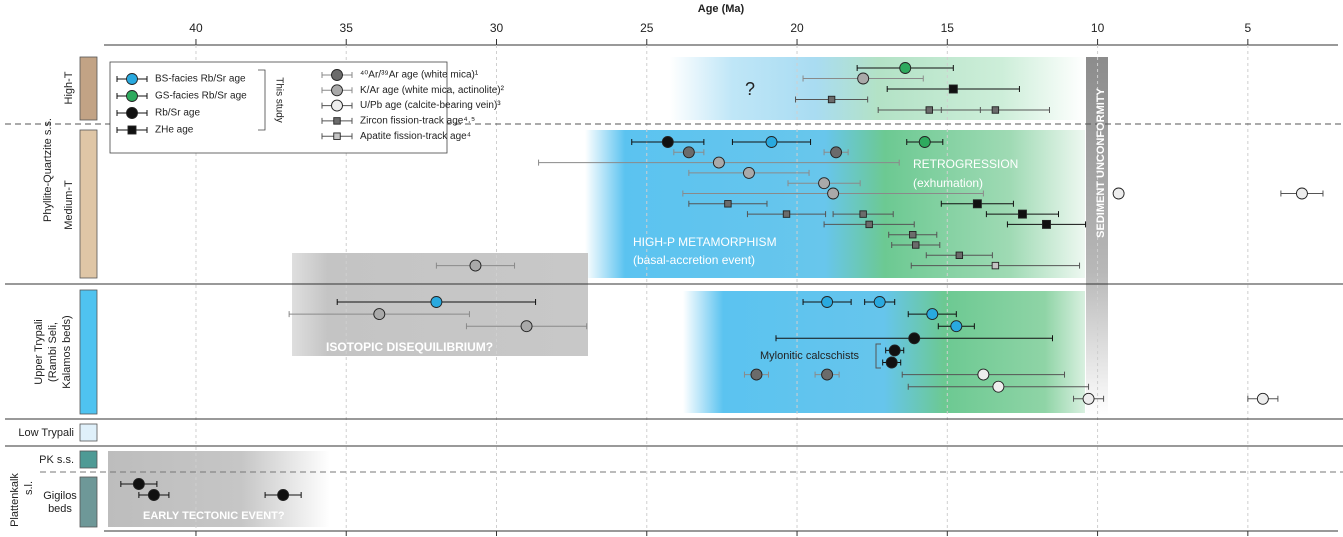 The height and width of the screenshot is (537, 1343). I want to click on legend-item: K/Ar age (white mica, actinolite)², so click(413, 90).